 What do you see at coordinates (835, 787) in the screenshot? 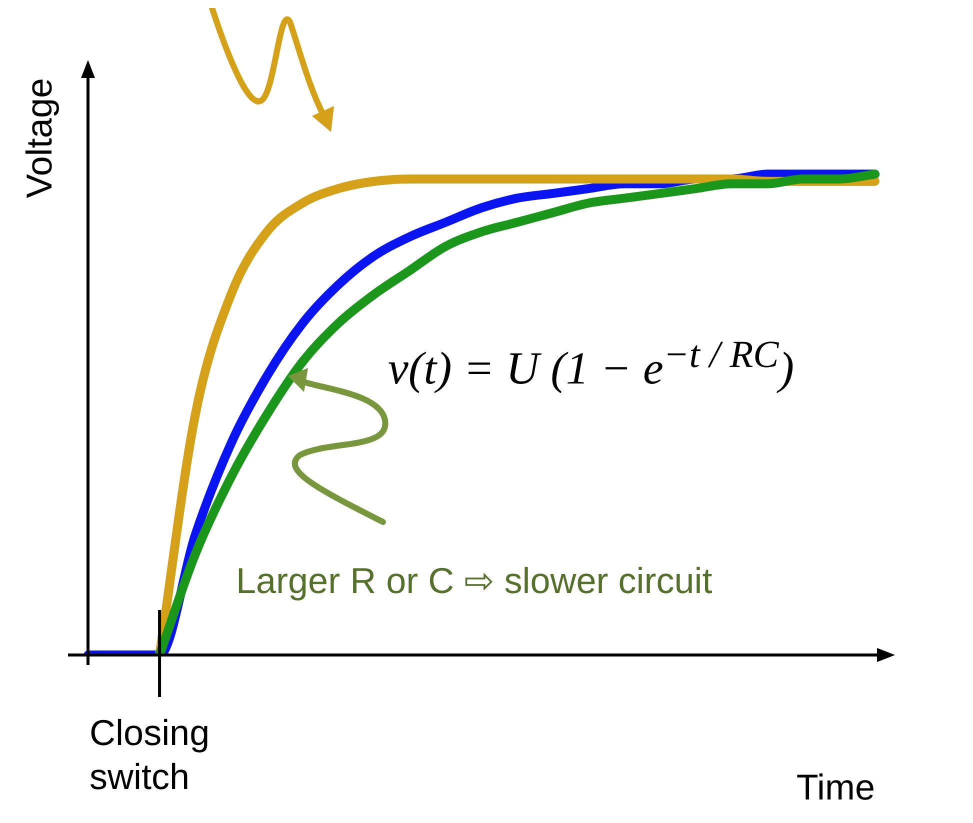
I see `x-axis-title: Time` at bounding box center [835, 787].